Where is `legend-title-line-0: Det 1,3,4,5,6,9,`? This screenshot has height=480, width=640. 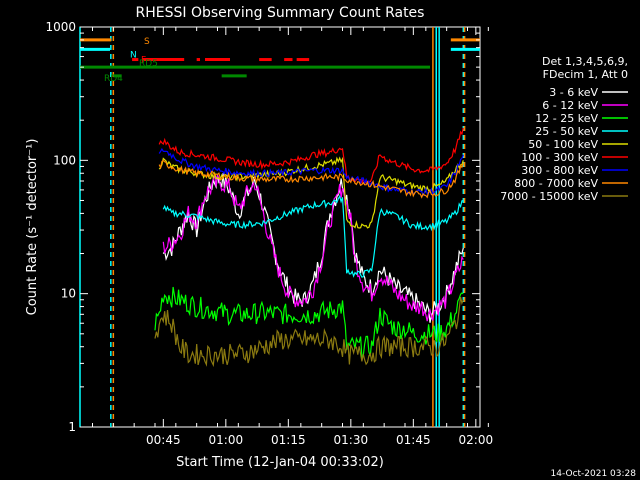 legend-title-line-0: Det 1,3,4,5,6,9, is located at coordinates (585, 61).